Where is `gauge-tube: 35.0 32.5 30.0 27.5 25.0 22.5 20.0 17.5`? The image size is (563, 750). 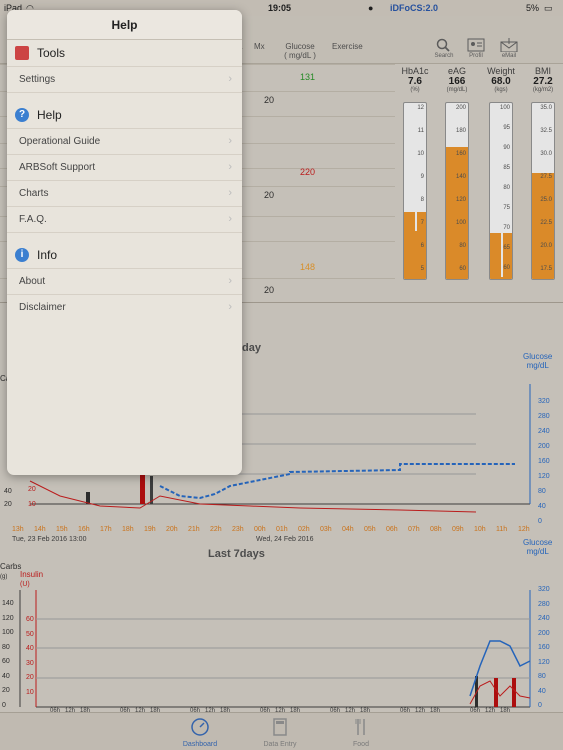
gauge-tube: 35.0 32.5 30.0 27.5 25.0 22.5 20.0 17.5 is located at coordinates (543, 191).